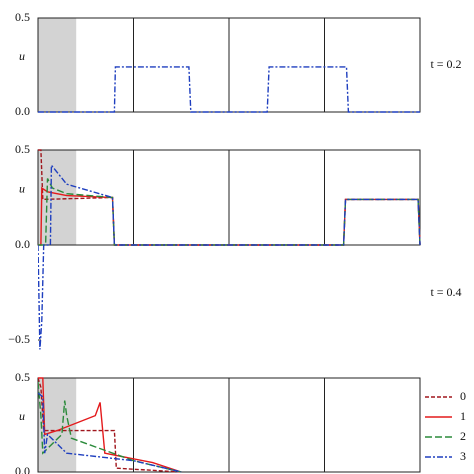 The width and height of the screenshot is (474, 474). Describe the element at coordinates (463, 436) in the screenshot. I see `legend-label: 2` at that location.